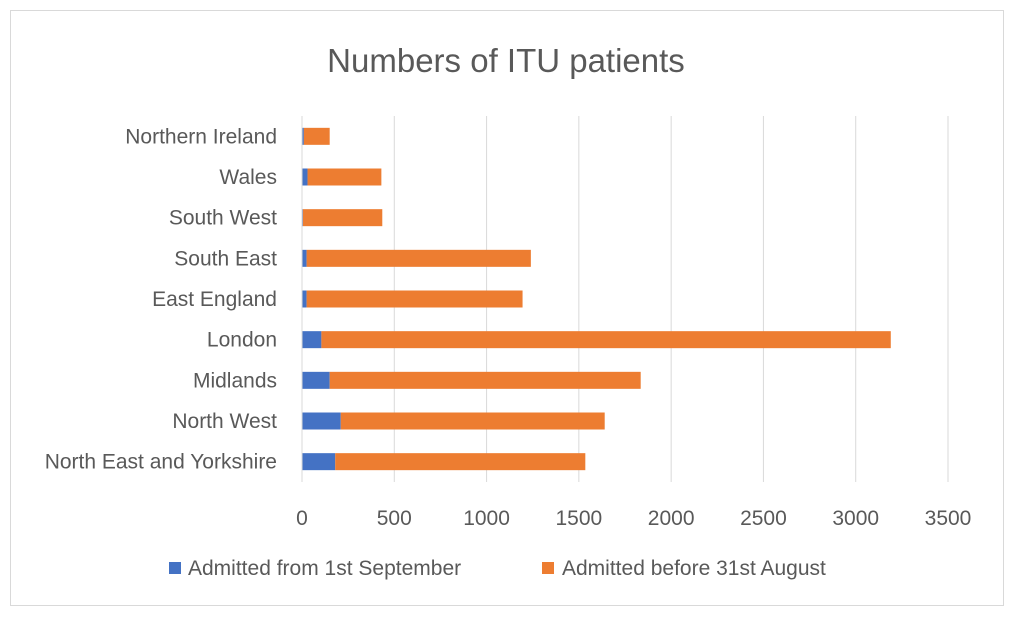  Describe the element at coordinates (948, 518) in the screenshot. I see `x-tick-label: 3500` at that location.